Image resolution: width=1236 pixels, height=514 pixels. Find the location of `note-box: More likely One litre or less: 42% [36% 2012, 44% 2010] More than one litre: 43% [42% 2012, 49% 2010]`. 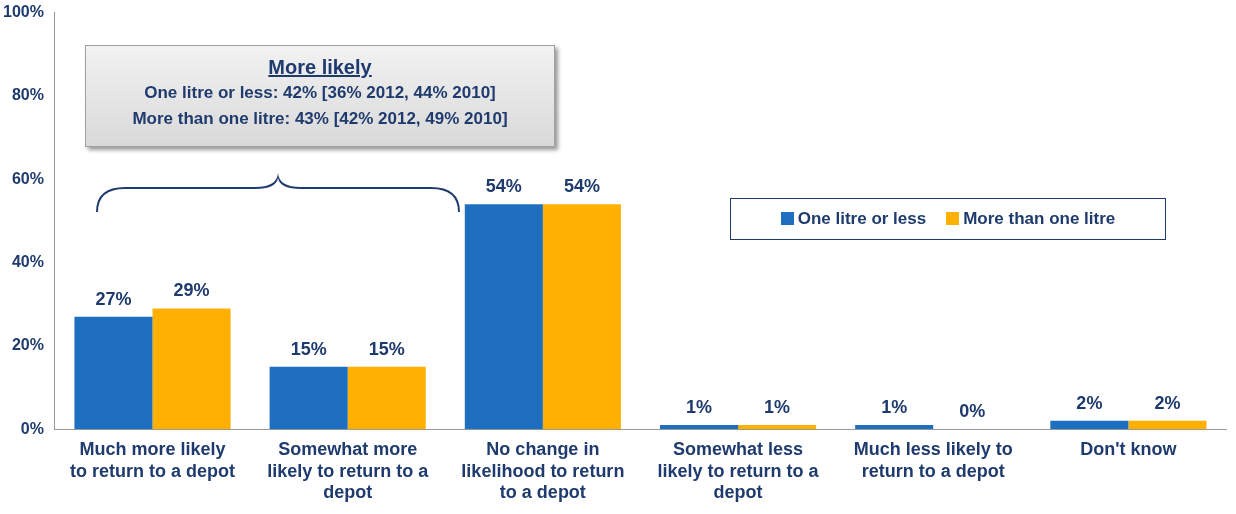

note-box: More likely One litre or less: 42% [36% 2012, 44% 2010] More than one litre: 43% [42% 2012, 49% 2010] is located at coordinates (320, 96).